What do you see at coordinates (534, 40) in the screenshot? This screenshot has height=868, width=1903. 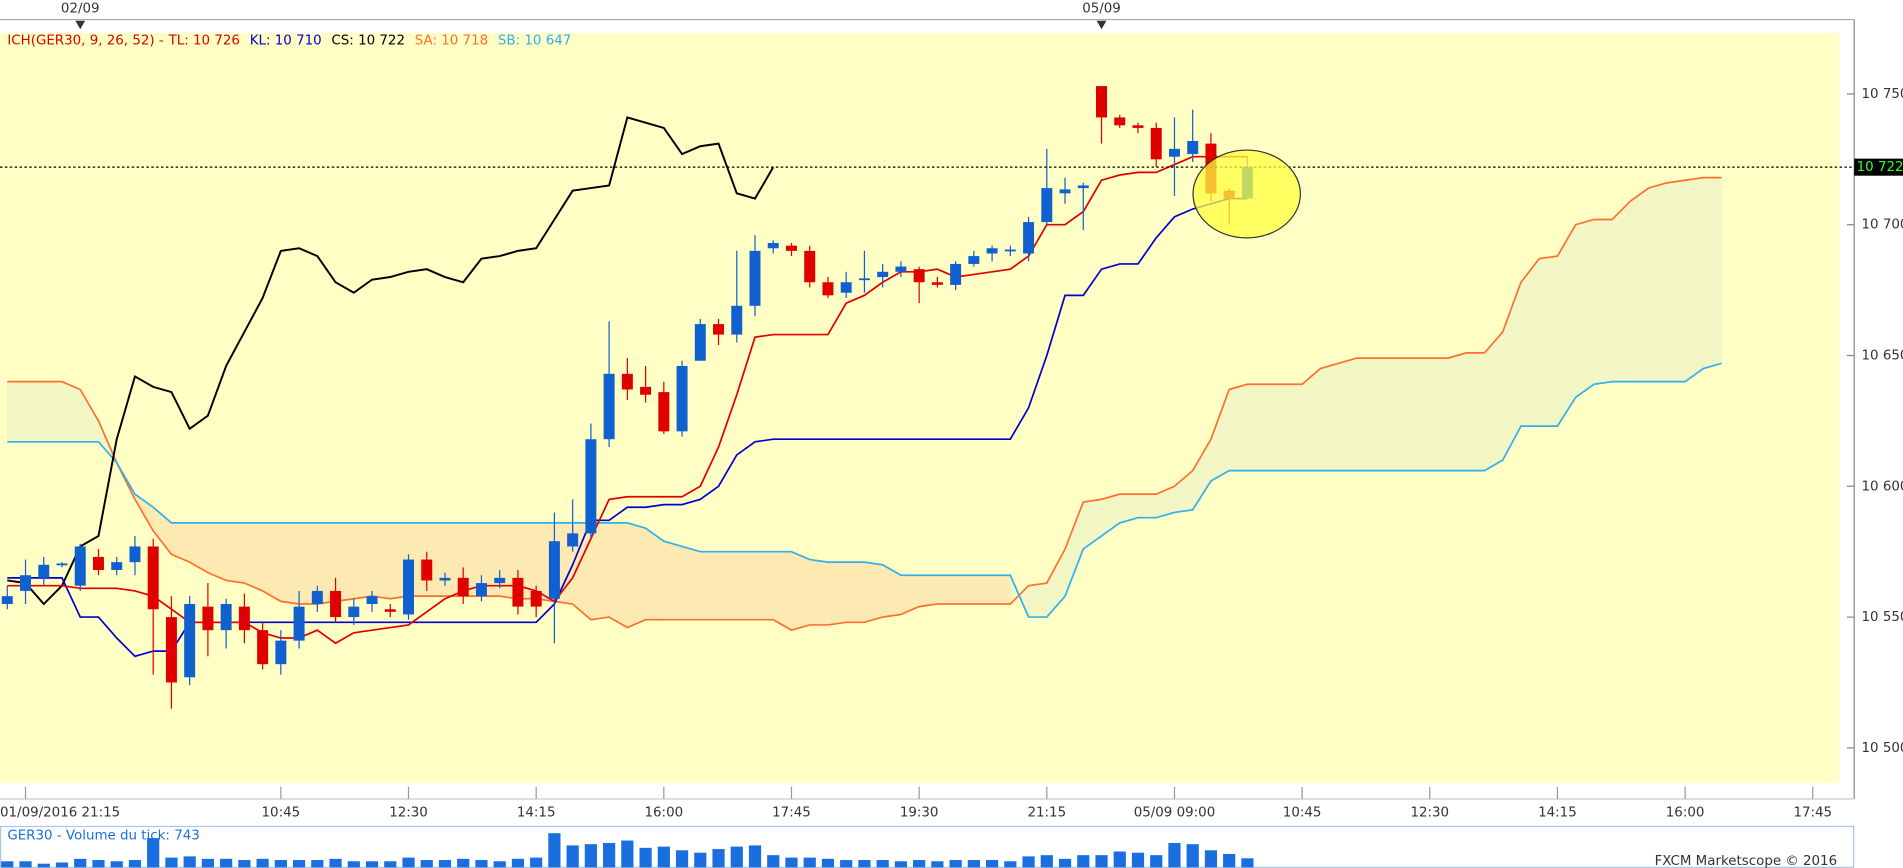 I see `legend-item: SB: 10 647` at bounding box center [534, 40].